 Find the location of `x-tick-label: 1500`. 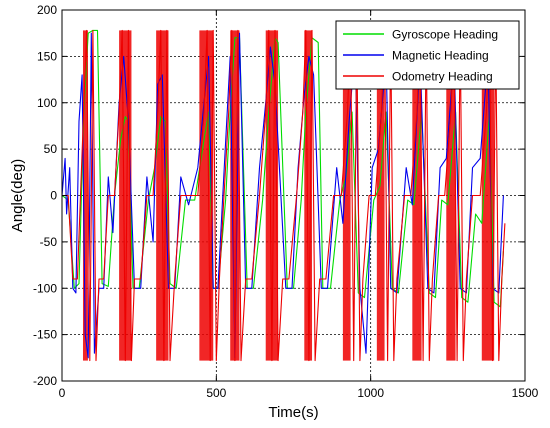

x-tick-label: 1500 is located at coordinates (525, 393).